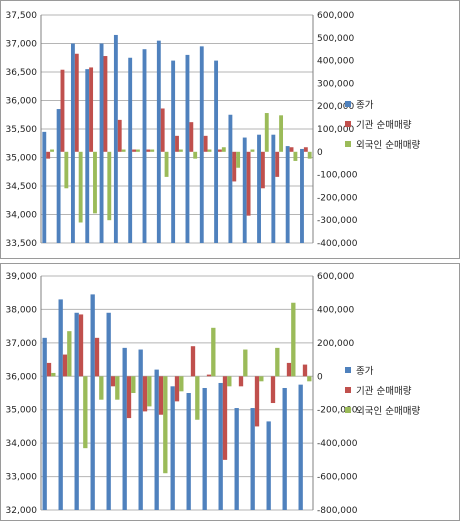  Describe the element at coordinates (22, 45) in the screenshot. I see `c1-left-tick-label: 37,000` at that location.